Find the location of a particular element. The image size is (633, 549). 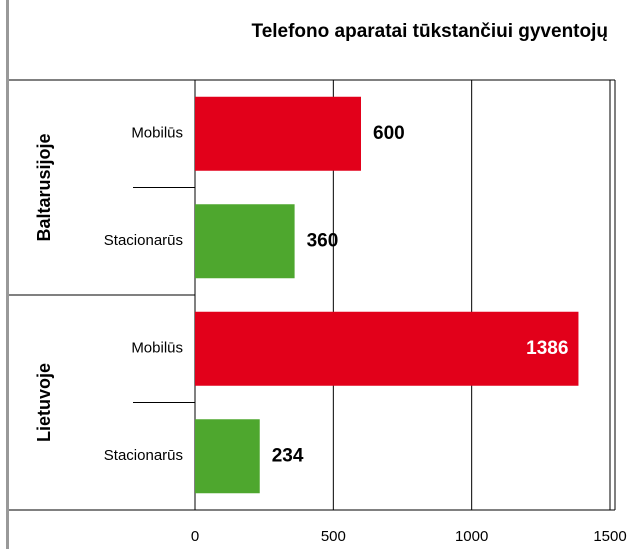

group-label: Lietuvoje is located at coordinates (44, 402).